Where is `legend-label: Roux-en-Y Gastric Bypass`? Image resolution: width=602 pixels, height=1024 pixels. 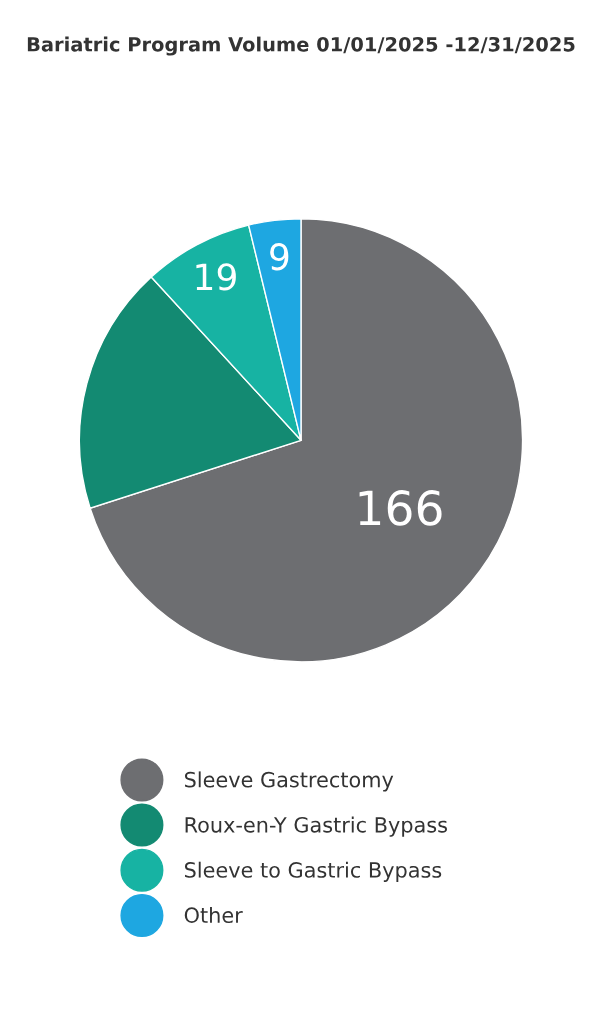
legend-label: Roux-en-Y Gastric Bypass is located at coordinates (316, 826).